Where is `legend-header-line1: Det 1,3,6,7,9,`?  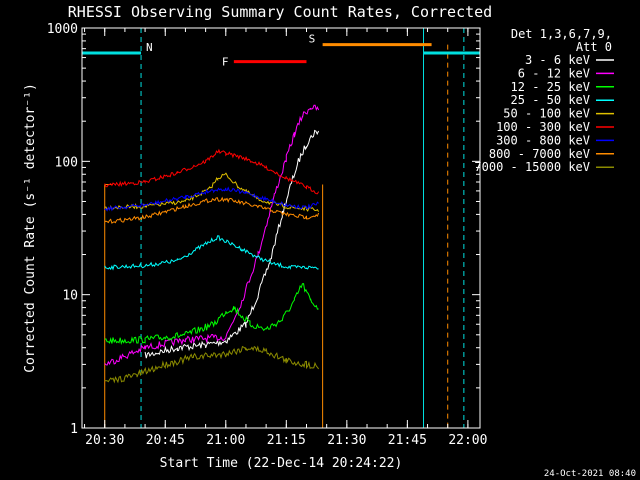
legend-header-line1: Det 1,3,6,7,9, is located at coordinates (561, 34).